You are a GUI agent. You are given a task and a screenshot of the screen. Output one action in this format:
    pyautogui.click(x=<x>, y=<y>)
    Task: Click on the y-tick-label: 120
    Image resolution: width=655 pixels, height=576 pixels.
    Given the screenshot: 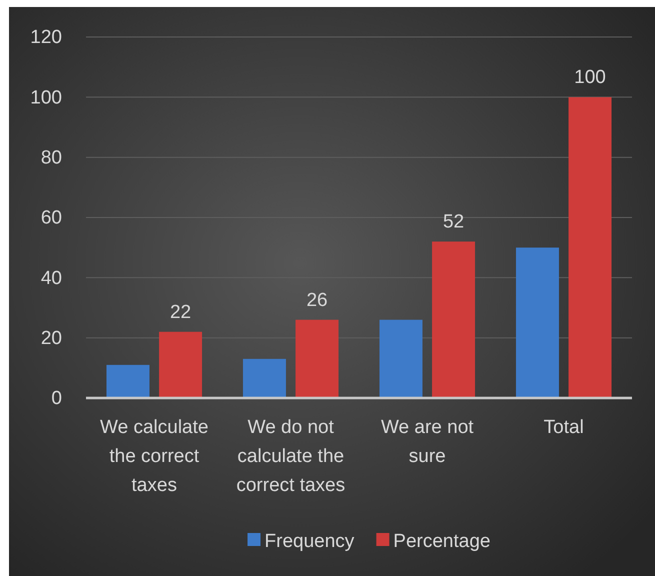 What is the action you would take?
    pyautogui.click(x=46, y=37)
    